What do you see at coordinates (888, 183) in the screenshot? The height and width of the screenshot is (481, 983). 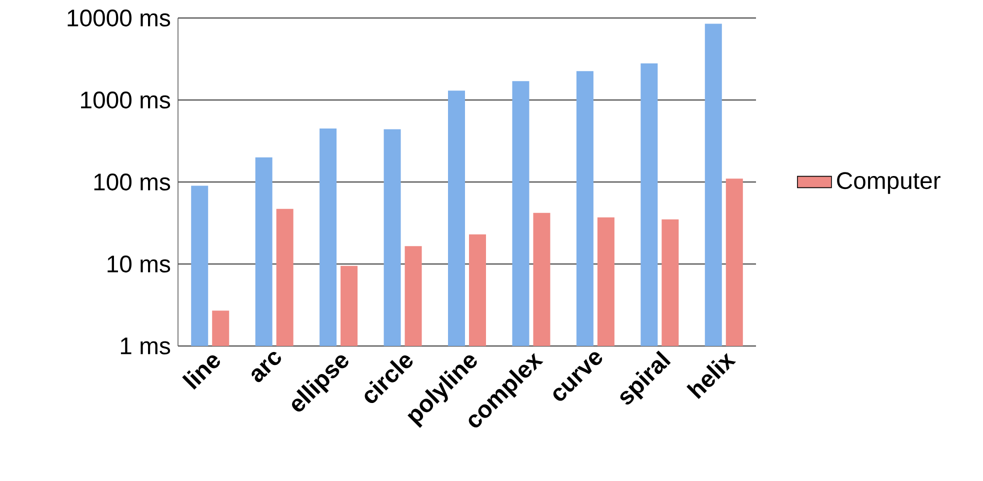 I see `legend-label: Computer` at bounding box center [888, 183].